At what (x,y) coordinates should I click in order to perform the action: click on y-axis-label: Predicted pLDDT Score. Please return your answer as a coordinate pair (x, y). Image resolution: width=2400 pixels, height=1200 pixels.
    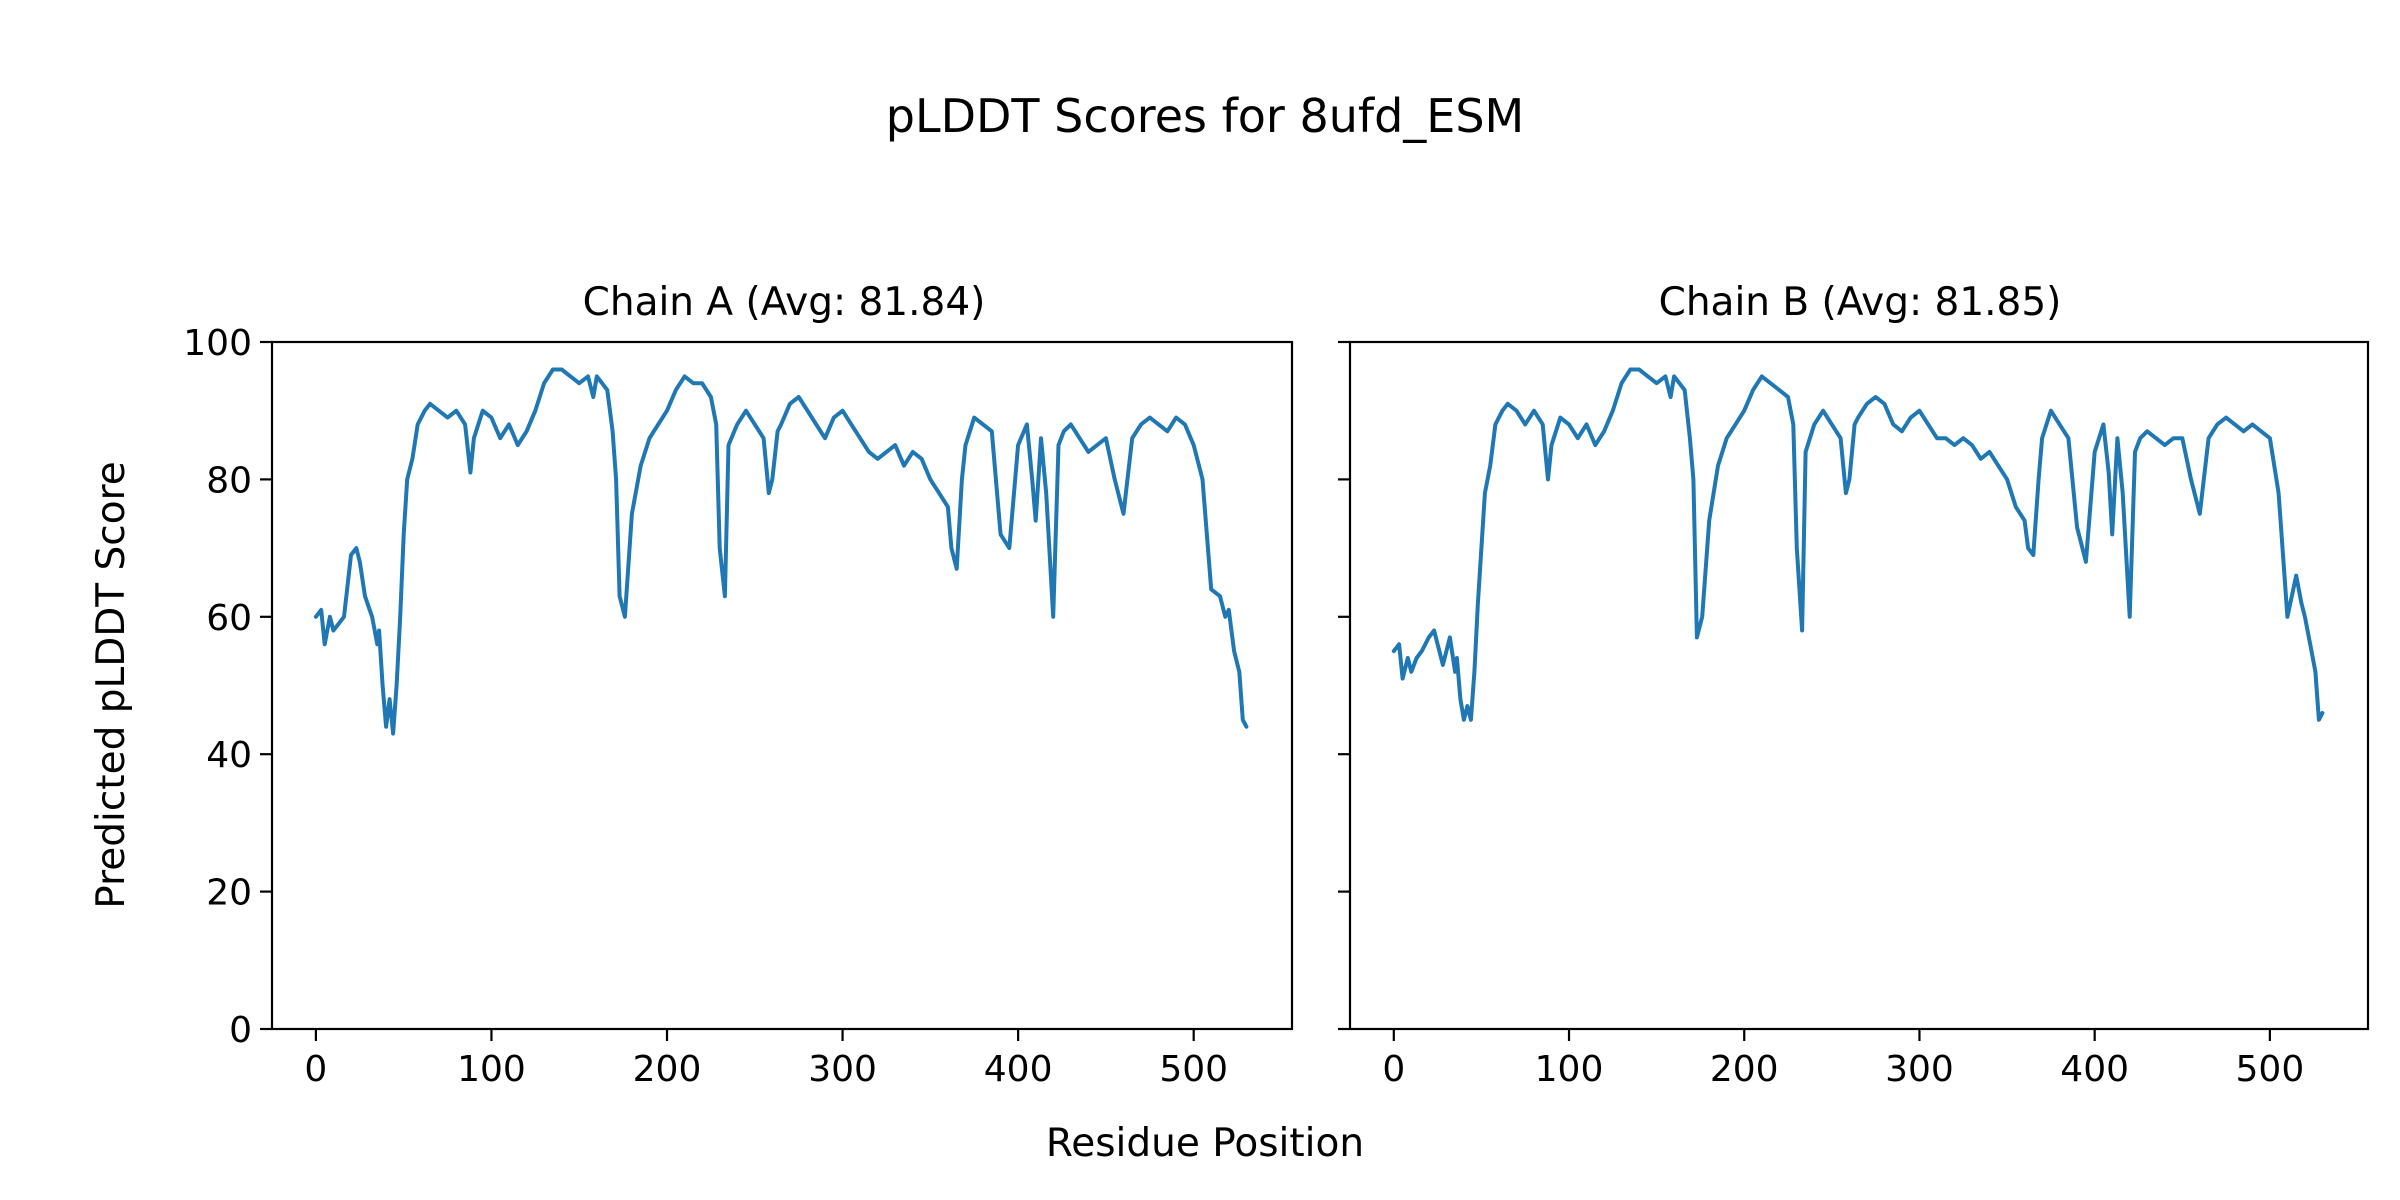
    Looking at the image, I should click on (111, 684).